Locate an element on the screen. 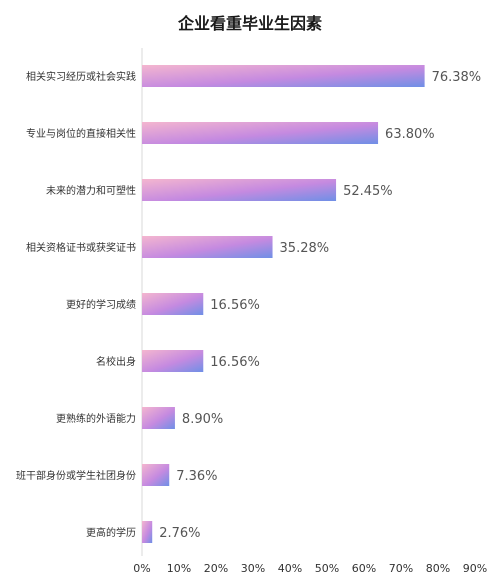 This screenshot has height=578, width=500. category-label: 更熟练的外语能力 is located at coordinates (96, 418).